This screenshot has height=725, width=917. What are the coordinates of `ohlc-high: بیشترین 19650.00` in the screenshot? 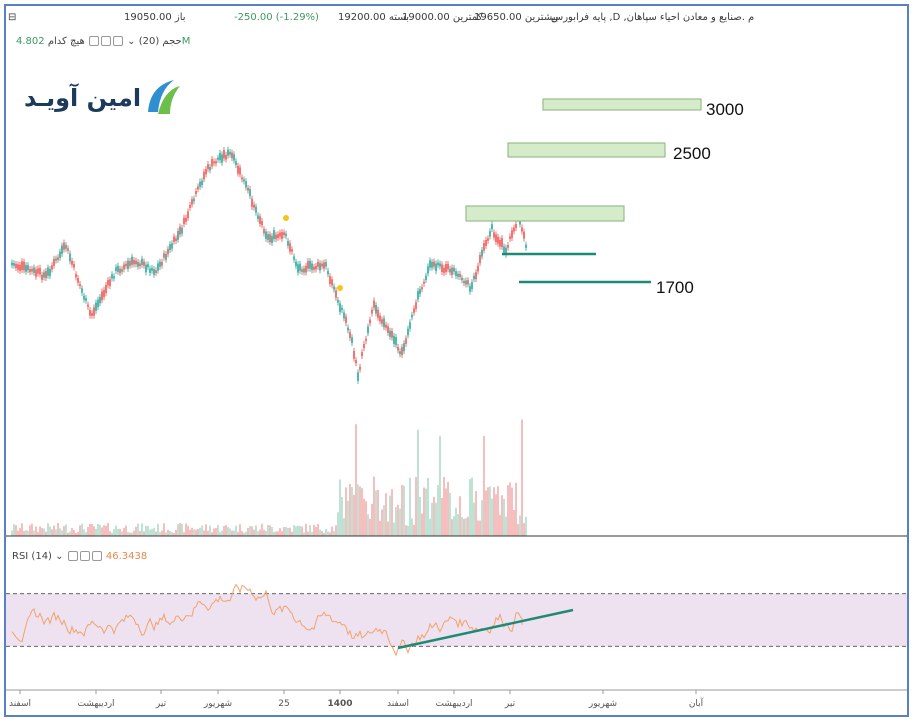 It's located at (516, 17).